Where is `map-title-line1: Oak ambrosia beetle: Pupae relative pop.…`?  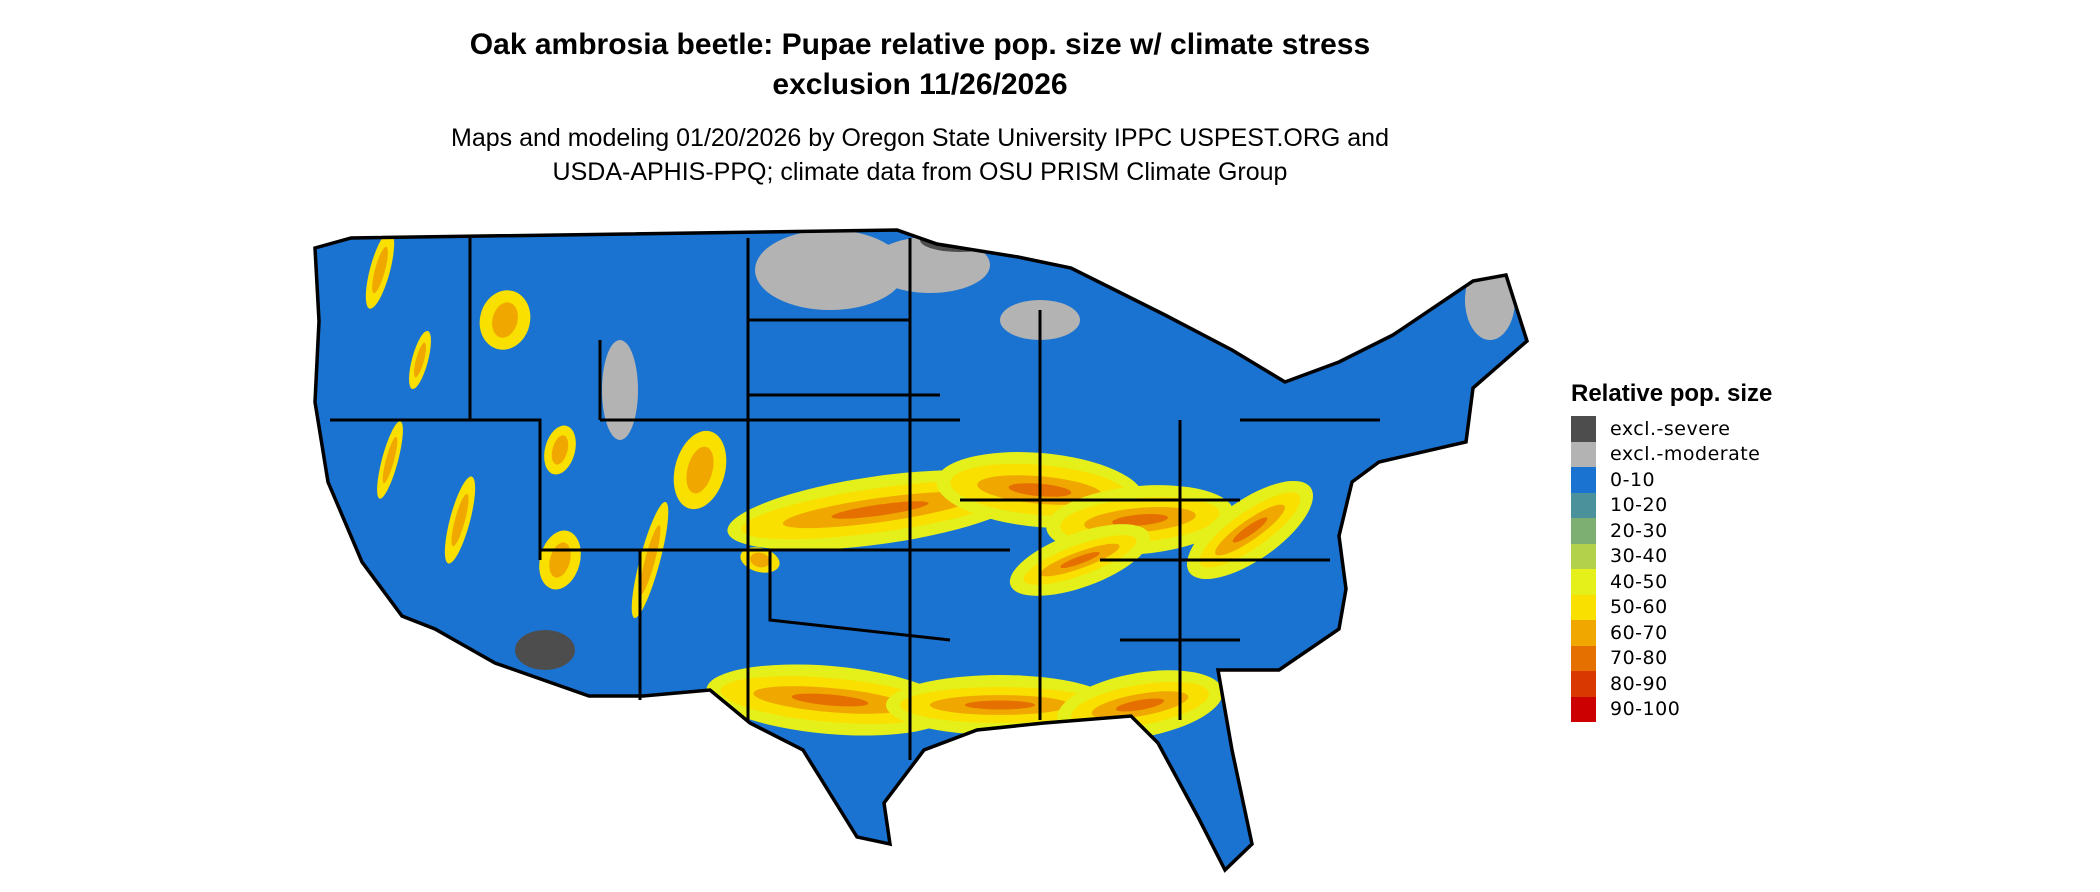
map-title-line1: Oak ambrosia beetle: Pupae relative pop.… is located at coordinates (920, 44).